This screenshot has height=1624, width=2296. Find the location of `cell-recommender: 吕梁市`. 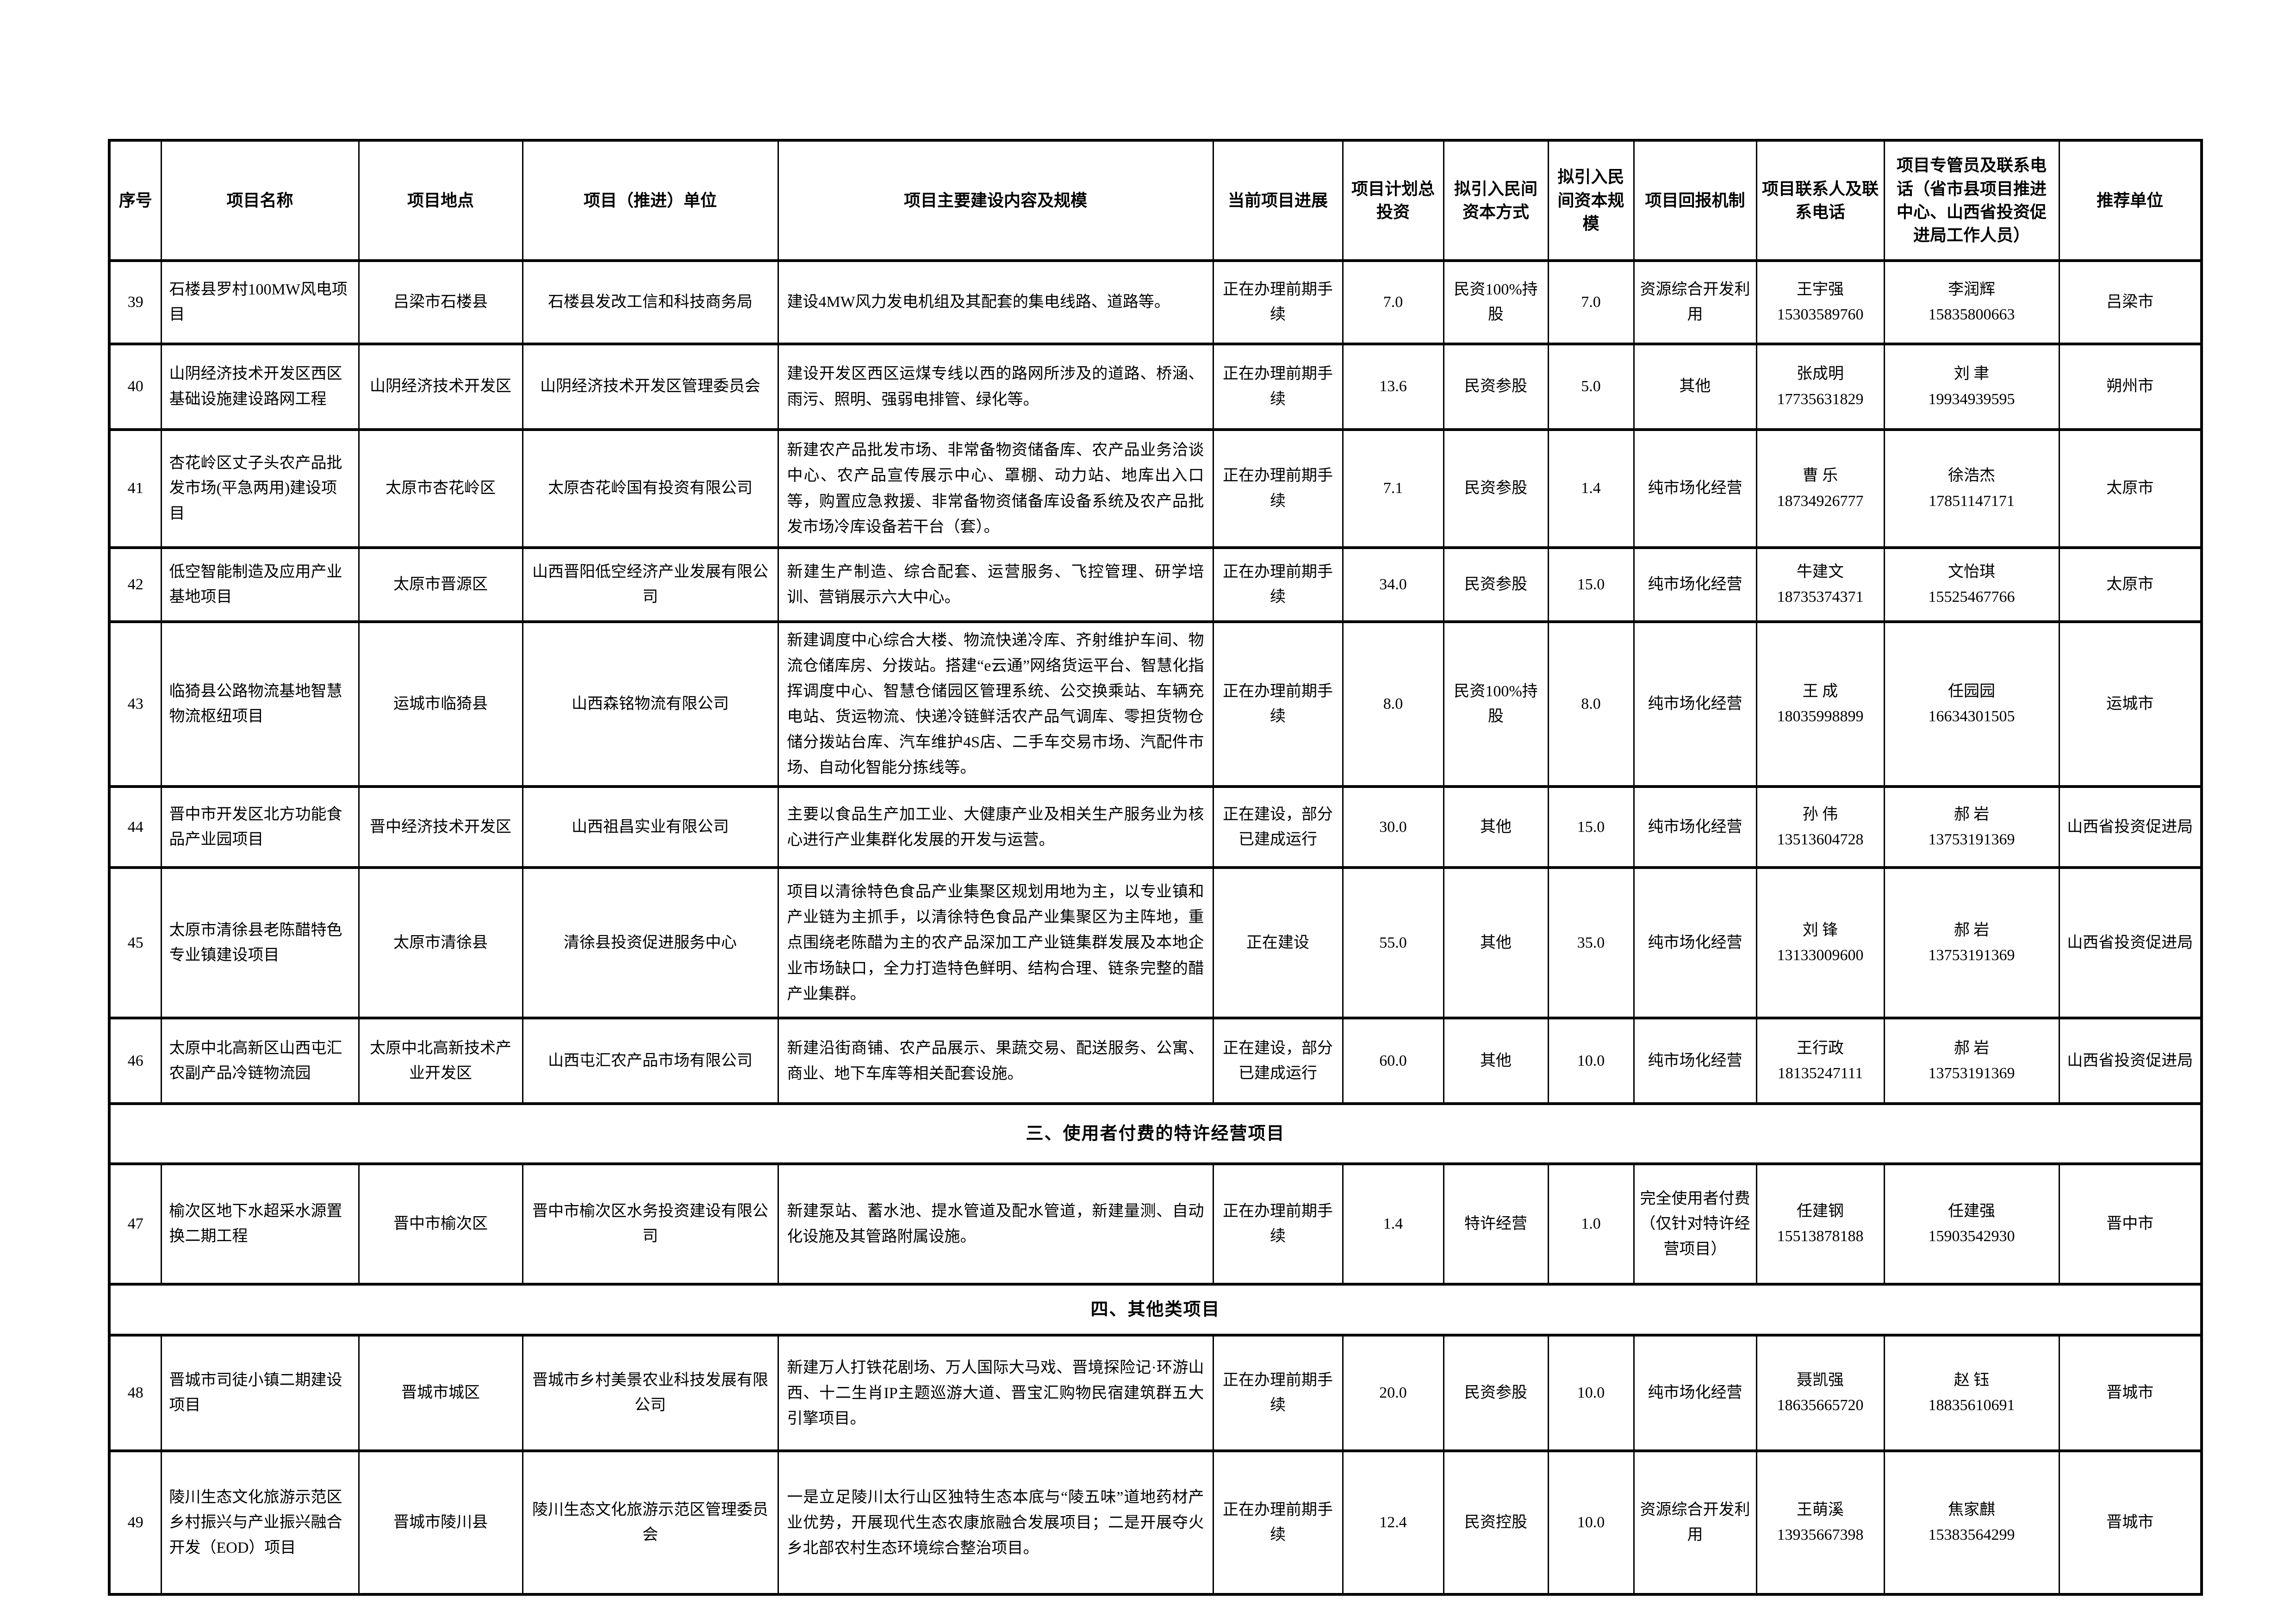

cell-recommender: 吕梁市 is located at coordinates (2130, 302).